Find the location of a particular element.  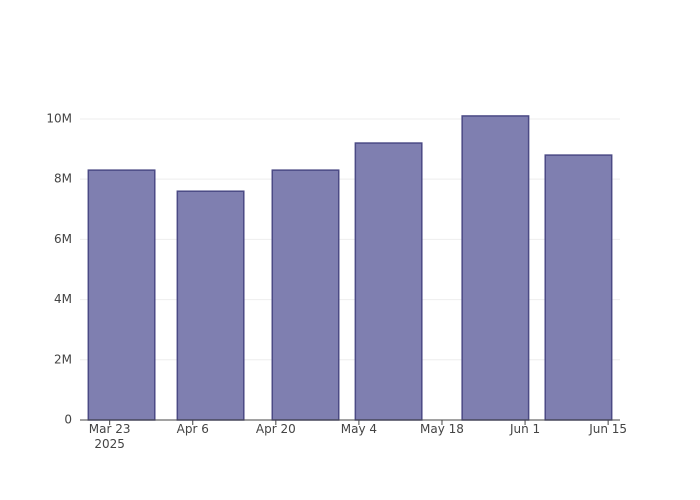

x-tick-label: Apr 6 is located at coordinates (192, 429).